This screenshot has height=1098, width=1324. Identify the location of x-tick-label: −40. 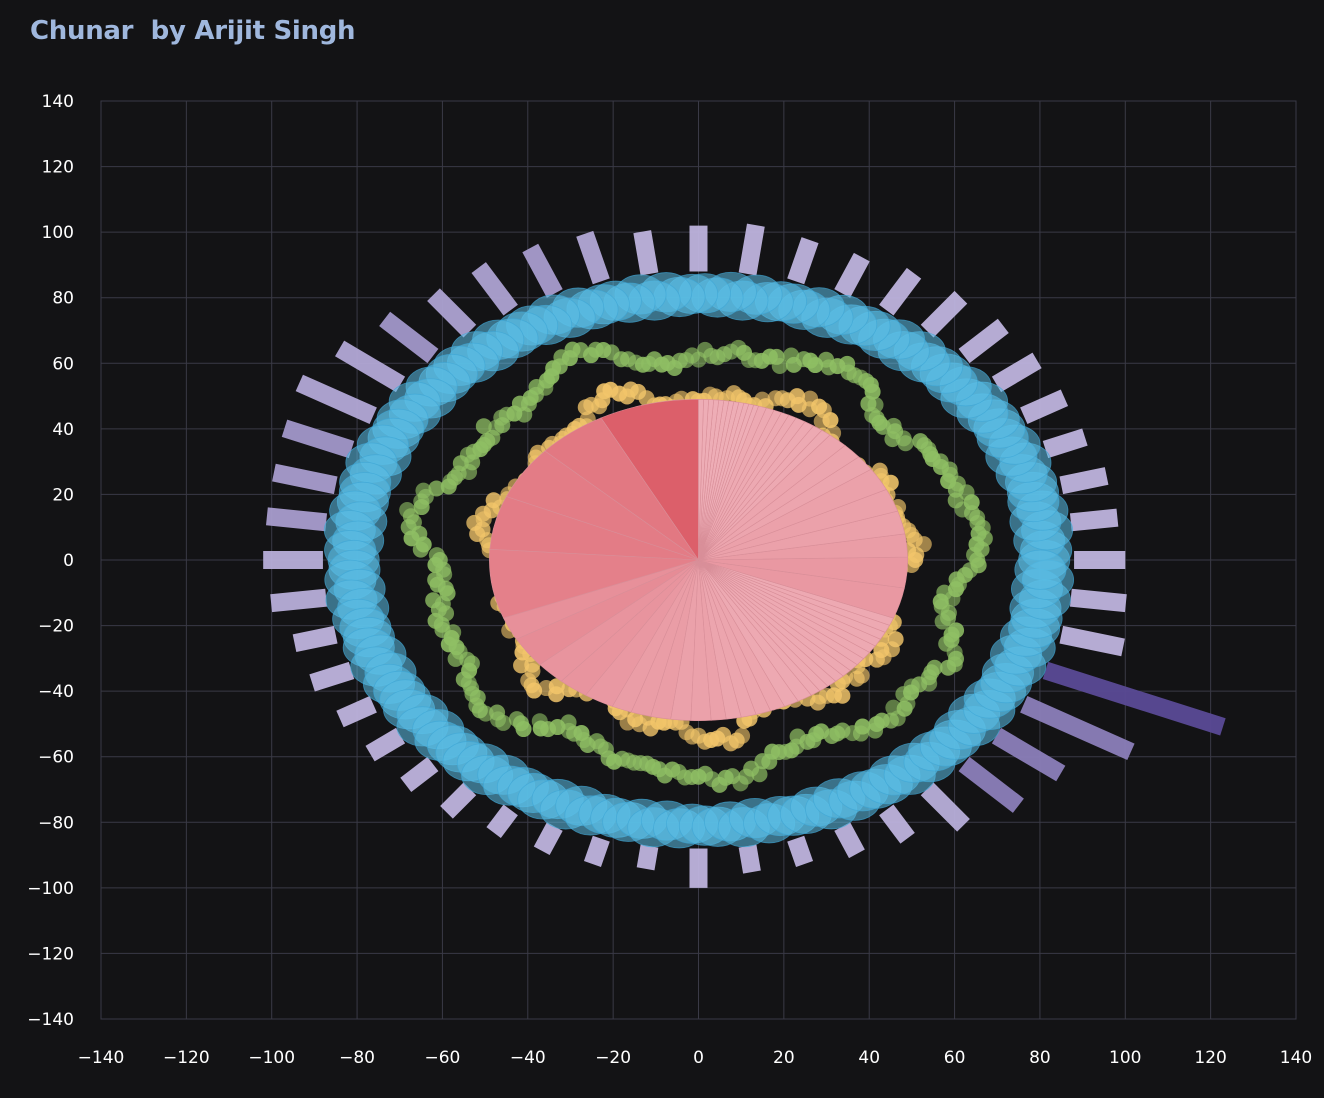
(528, 1058).